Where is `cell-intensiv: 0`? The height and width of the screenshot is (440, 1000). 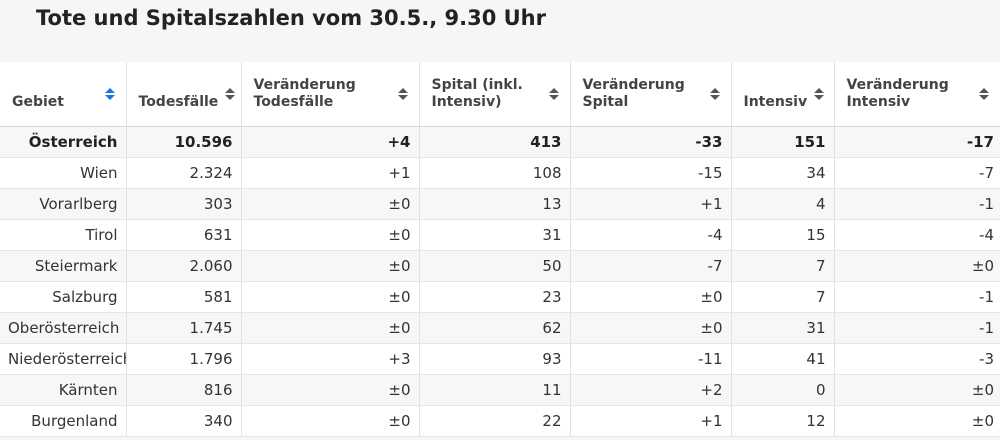 cell-intensiv: 0 is located at coordinates (783, 390).